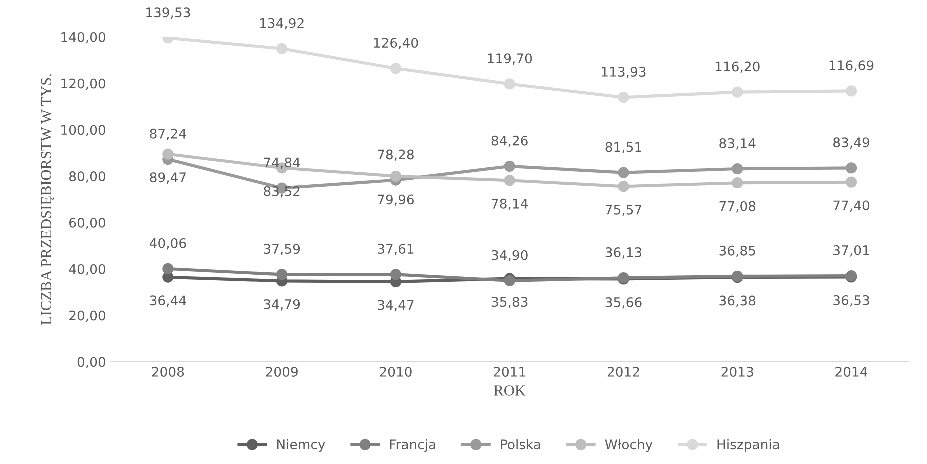 Image resolution: width=927 pixels, height=464 pixels. I want to click on data-label: 36,53, so click(852, 301).